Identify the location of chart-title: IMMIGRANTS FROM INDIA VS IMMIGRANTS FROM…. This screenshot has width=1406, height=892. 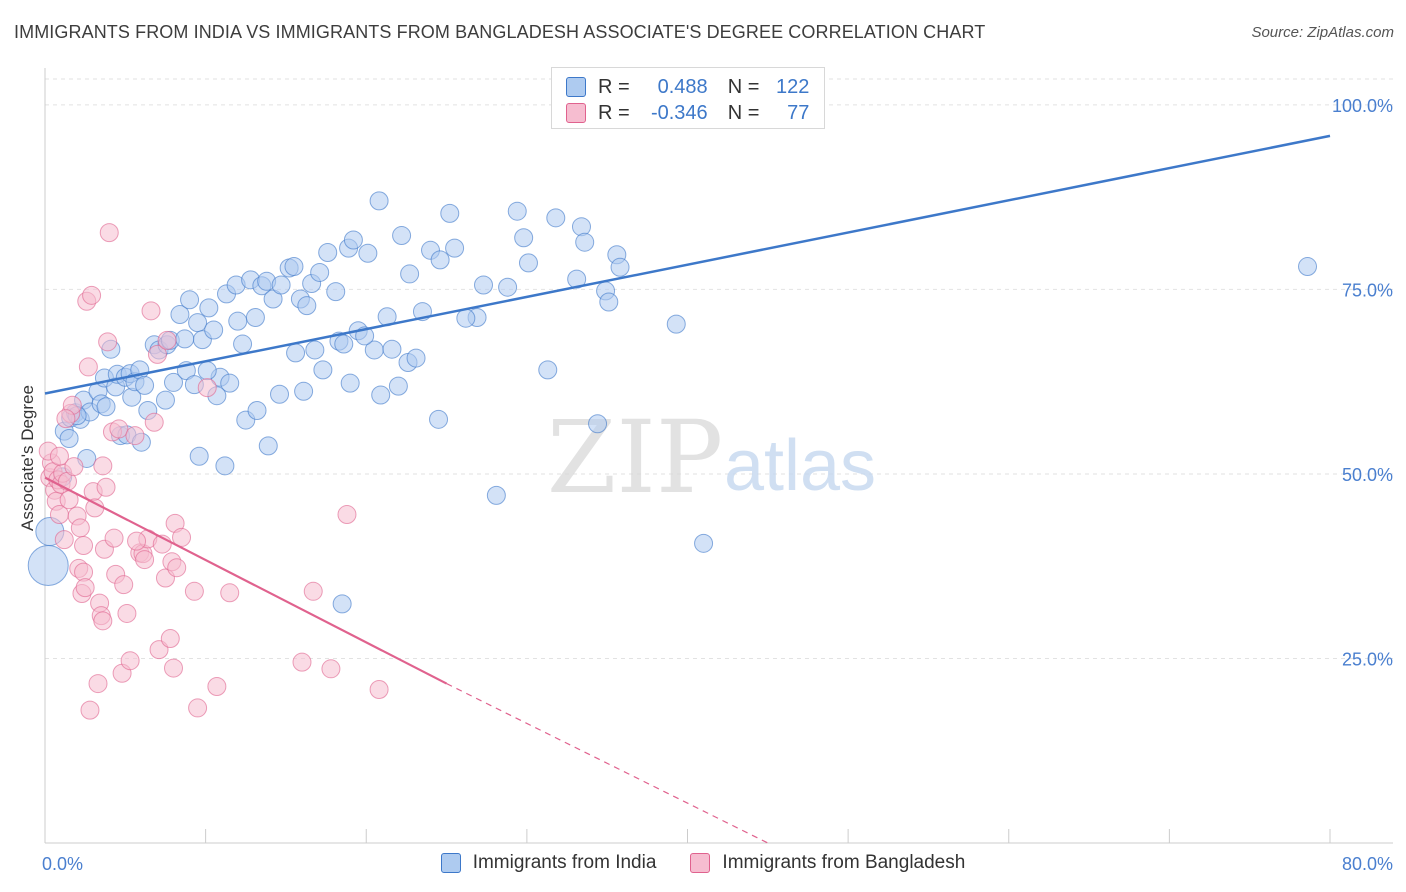
(500, 32).